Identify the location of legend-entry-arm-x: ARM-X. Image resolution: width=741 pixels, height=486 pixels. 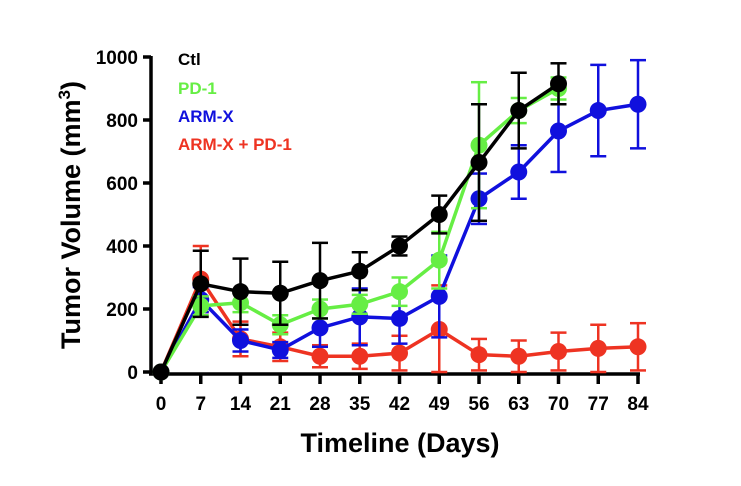
(206, 116).